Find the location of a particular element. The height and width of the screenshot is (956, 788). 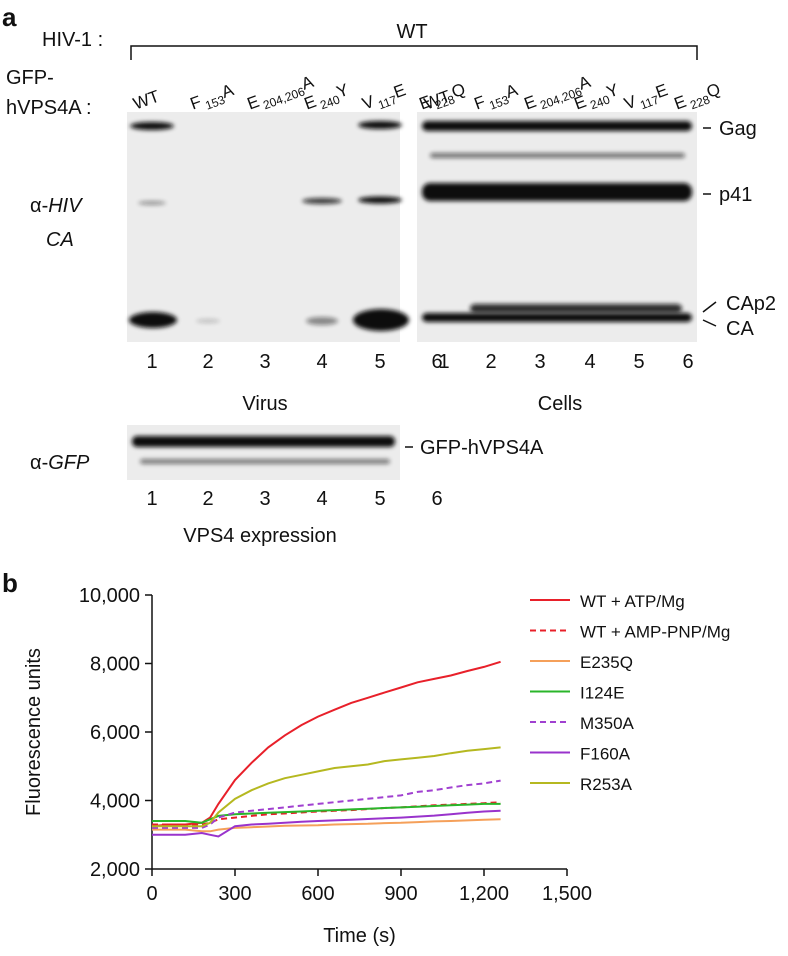

y-tick-label: 10,000 is located at coordinates (109, 596).